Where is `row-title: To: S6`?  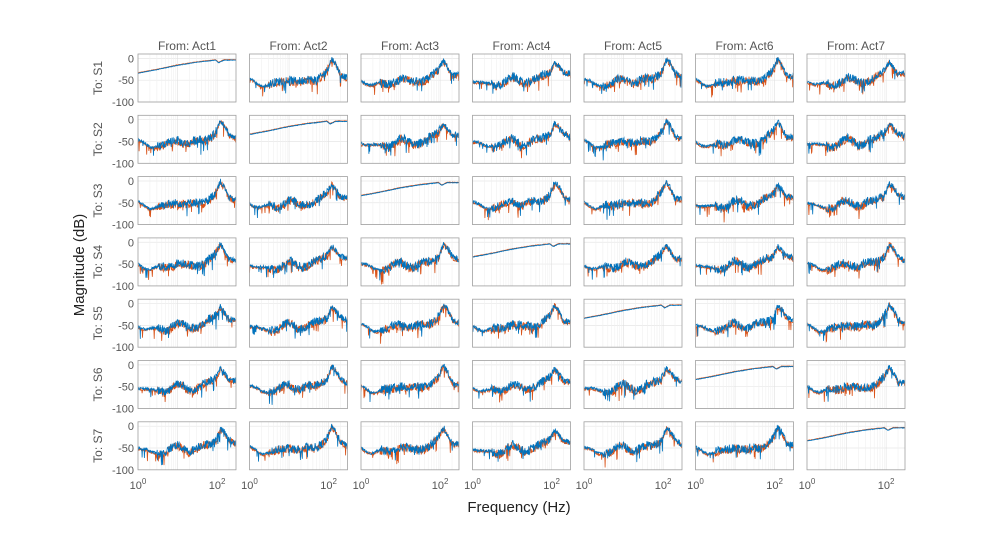 row-title: To: S6 is located at coordinates (98, 384).